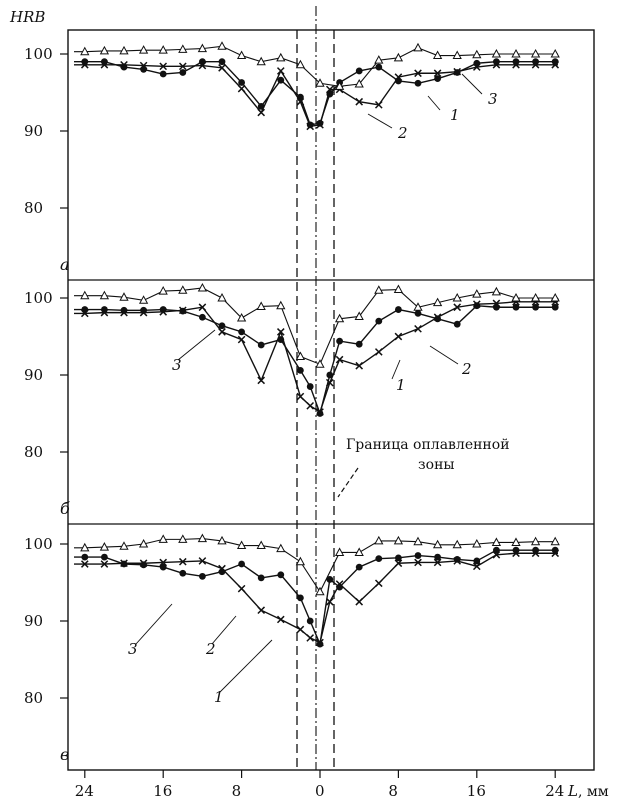  I want to click on y-tick-label: 100, so click(38, 54).